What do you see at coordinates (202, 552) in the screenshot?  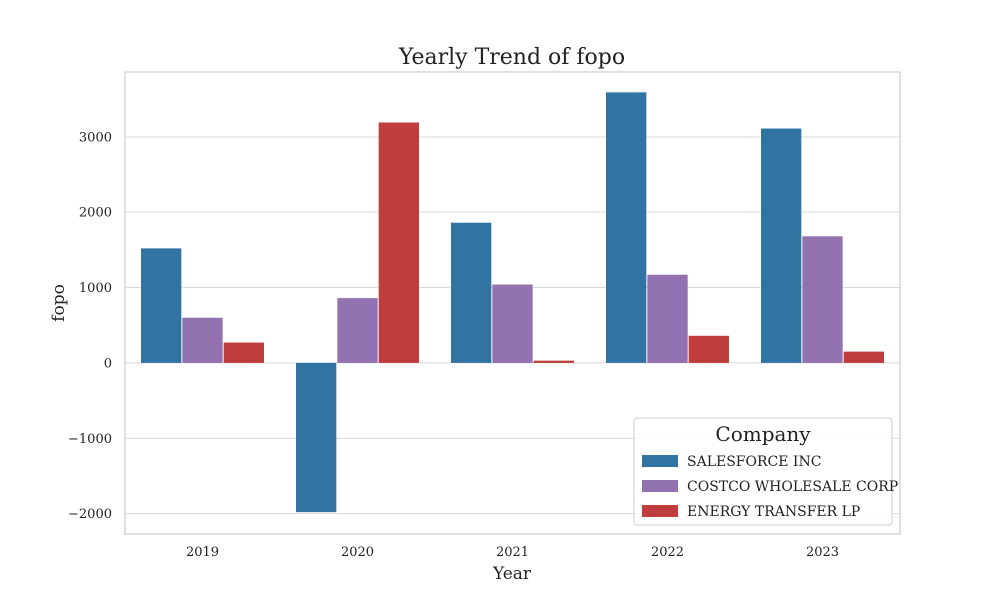 I see `x-tick-label: 2019` at bounding box center [202, 552].